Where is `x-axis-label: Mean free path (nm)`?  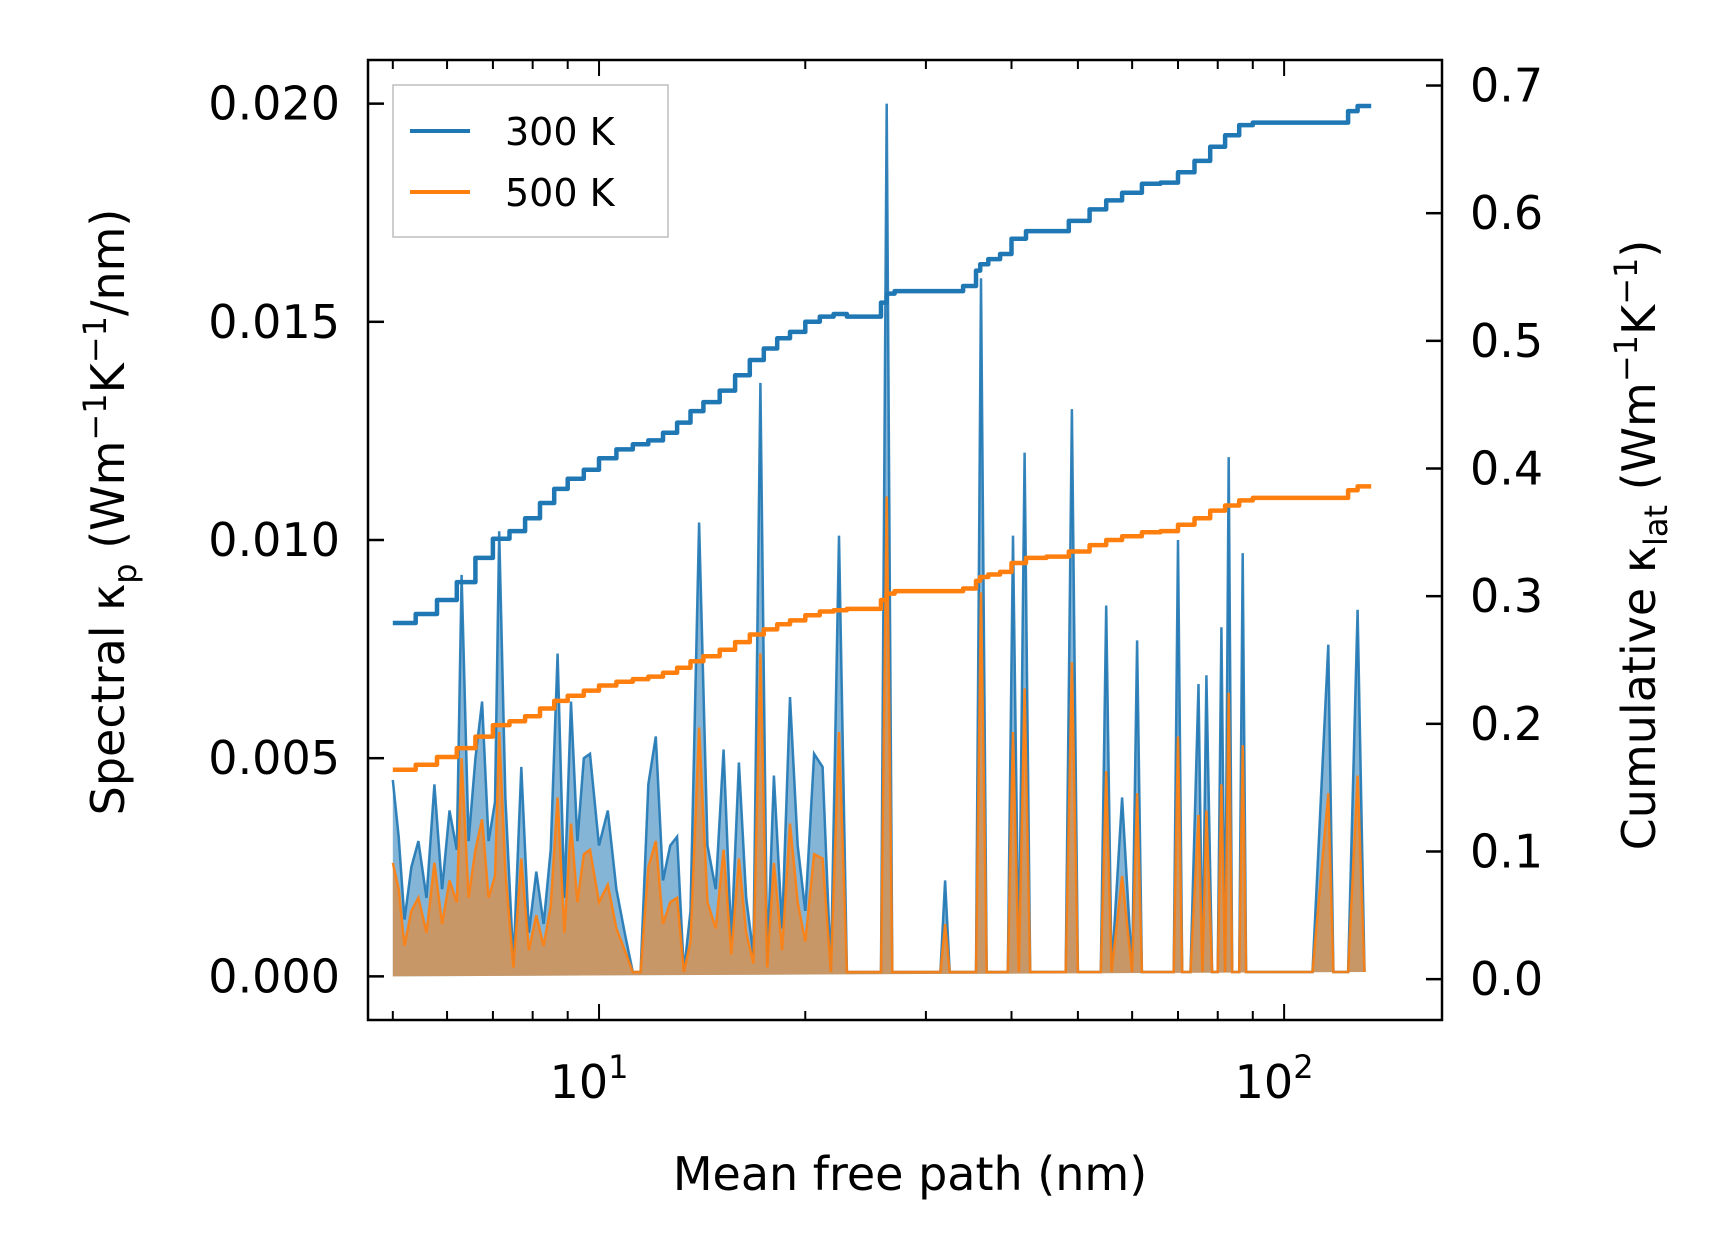 x-axis-label: Mean free path (nm) is located at coordinates (910, 1174).